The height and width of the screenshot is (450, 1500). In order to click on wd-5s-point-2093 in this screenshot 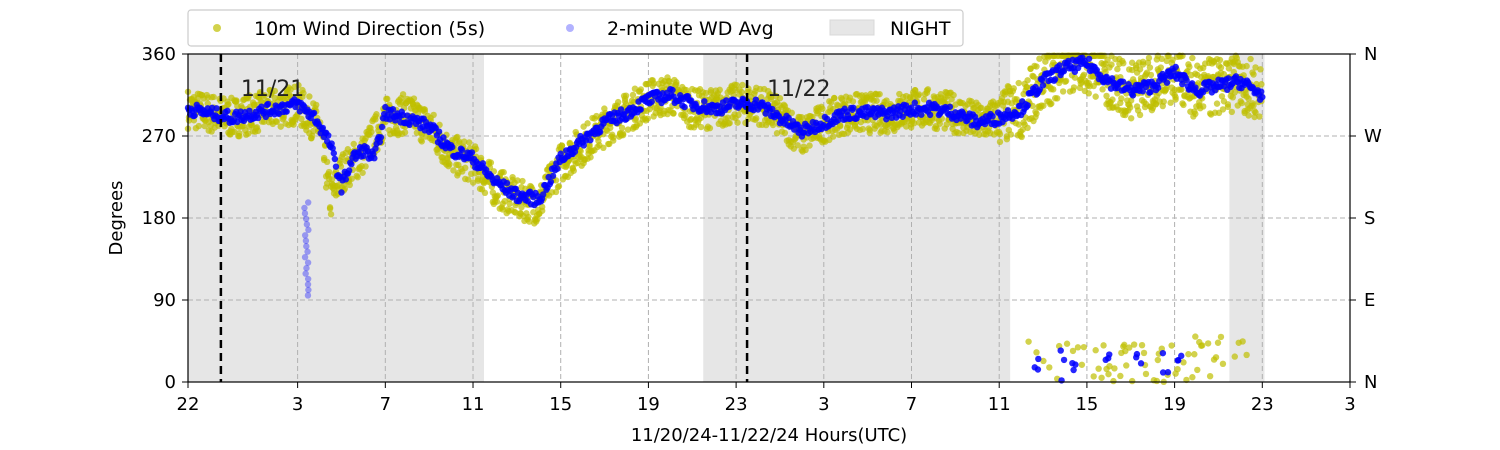, I will do `click(1195, 336)`.